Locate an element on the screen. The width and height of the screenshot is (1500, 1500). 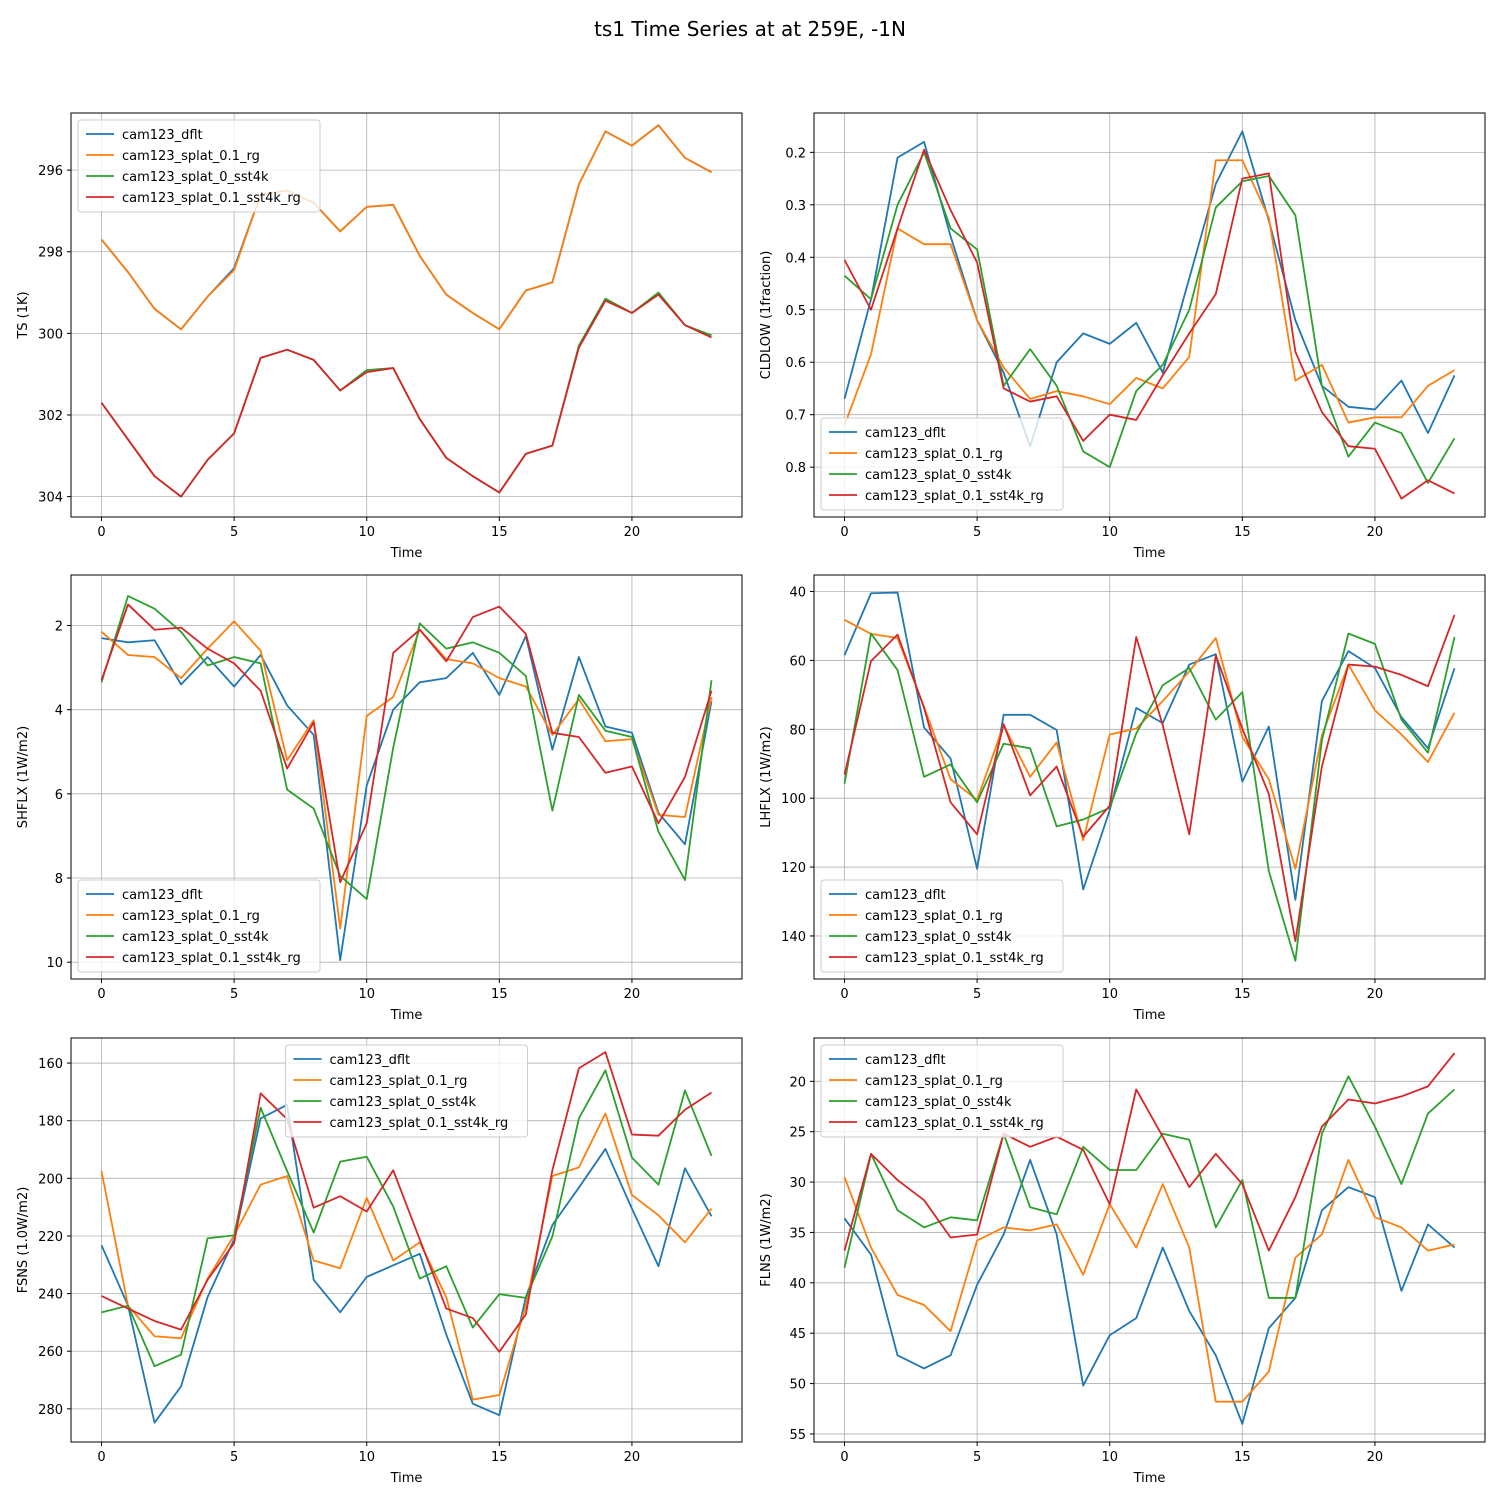
y-tick-label: 304 is located at coordinates (50, 498).